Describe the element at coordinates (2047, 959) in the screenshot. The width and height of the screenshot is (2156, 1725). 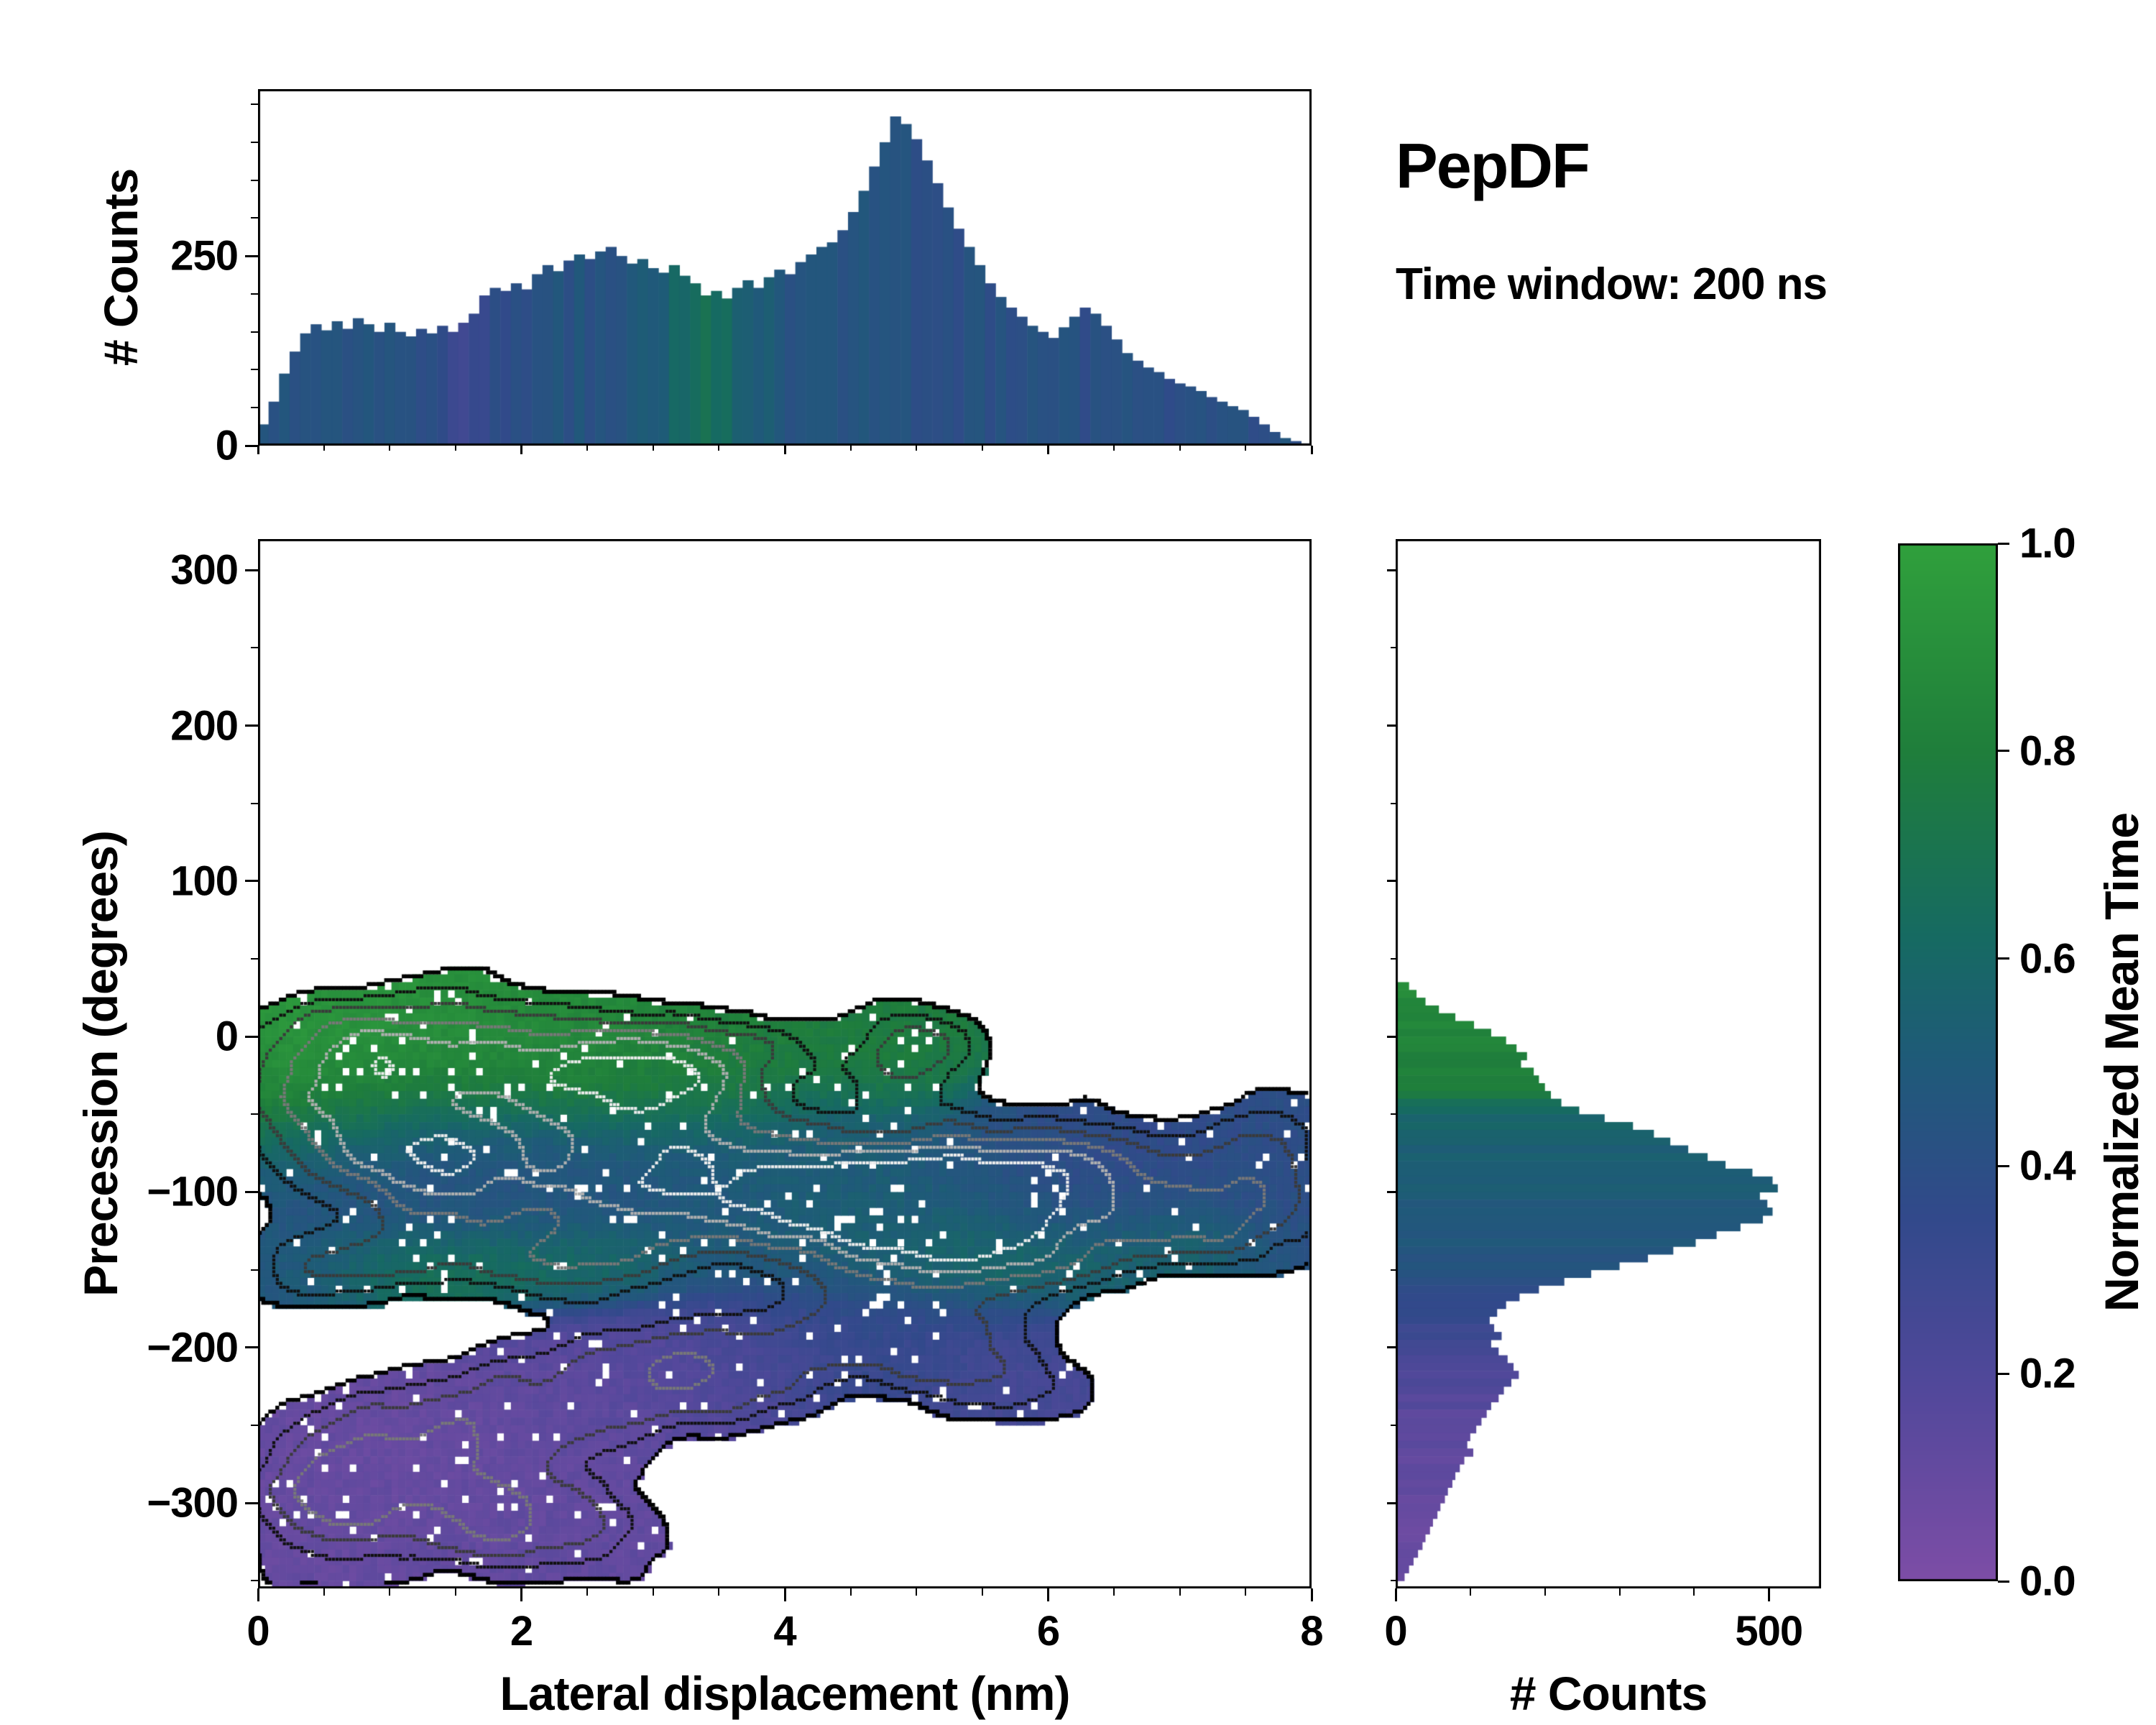
I see `colorbar-tick-label: 0.6` at that location.